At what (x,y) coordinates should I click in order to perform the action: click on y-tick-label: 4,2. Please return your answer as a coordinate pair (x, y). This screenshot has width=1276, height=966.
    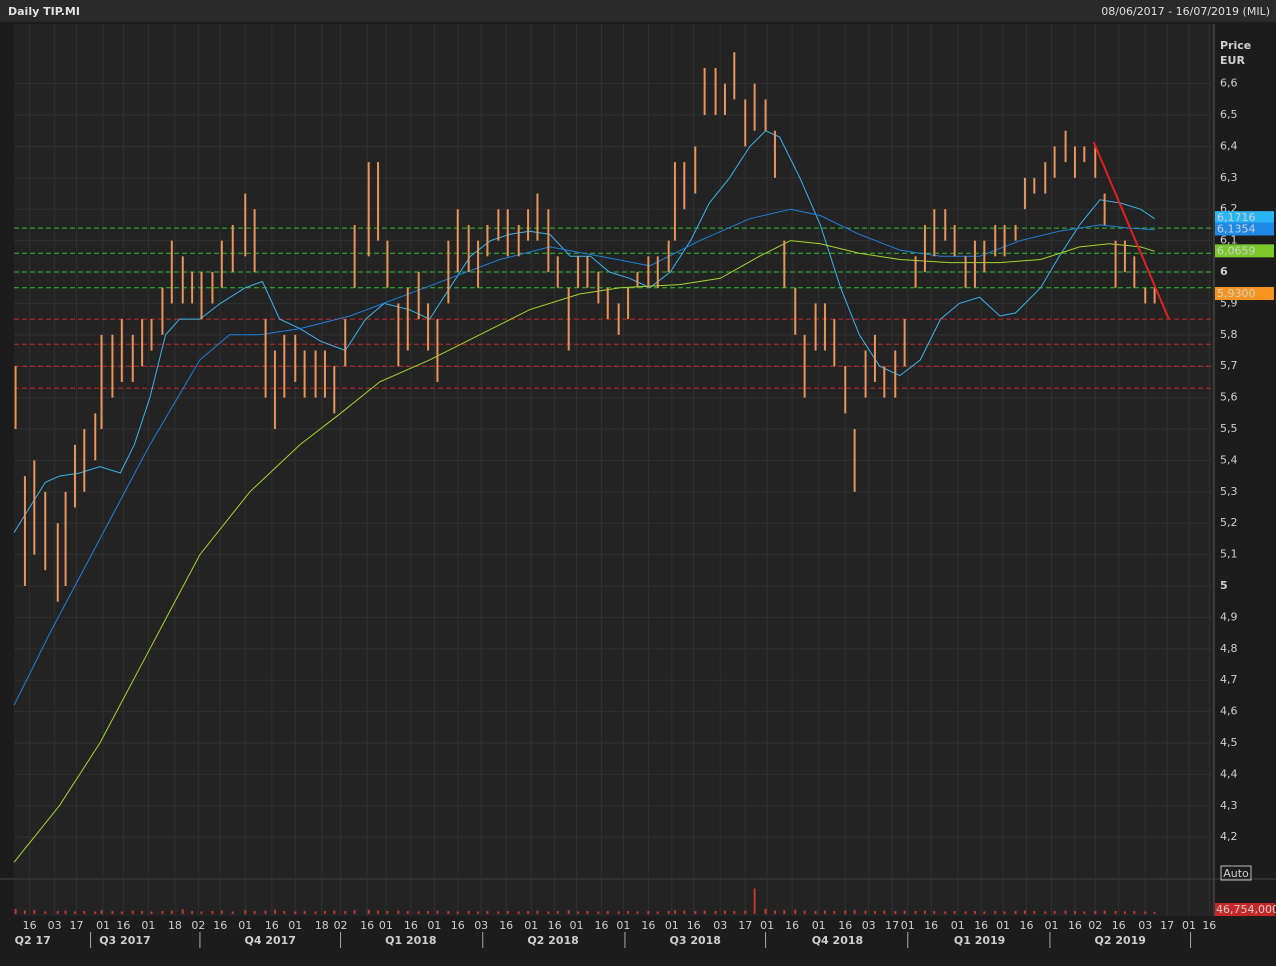
    Looking at the image, I should click on (1229, 836).